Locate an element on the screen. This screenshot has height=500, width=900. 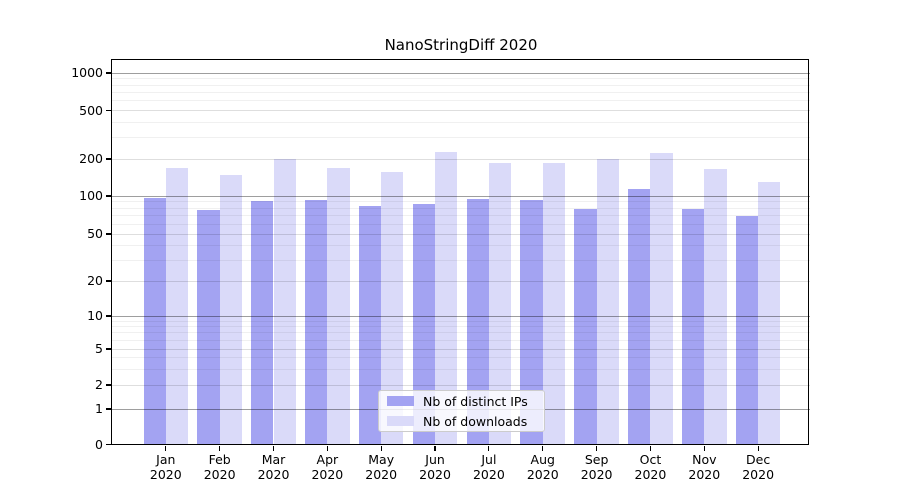
y-tick-label: 10 is located at coordinates (95, 315).